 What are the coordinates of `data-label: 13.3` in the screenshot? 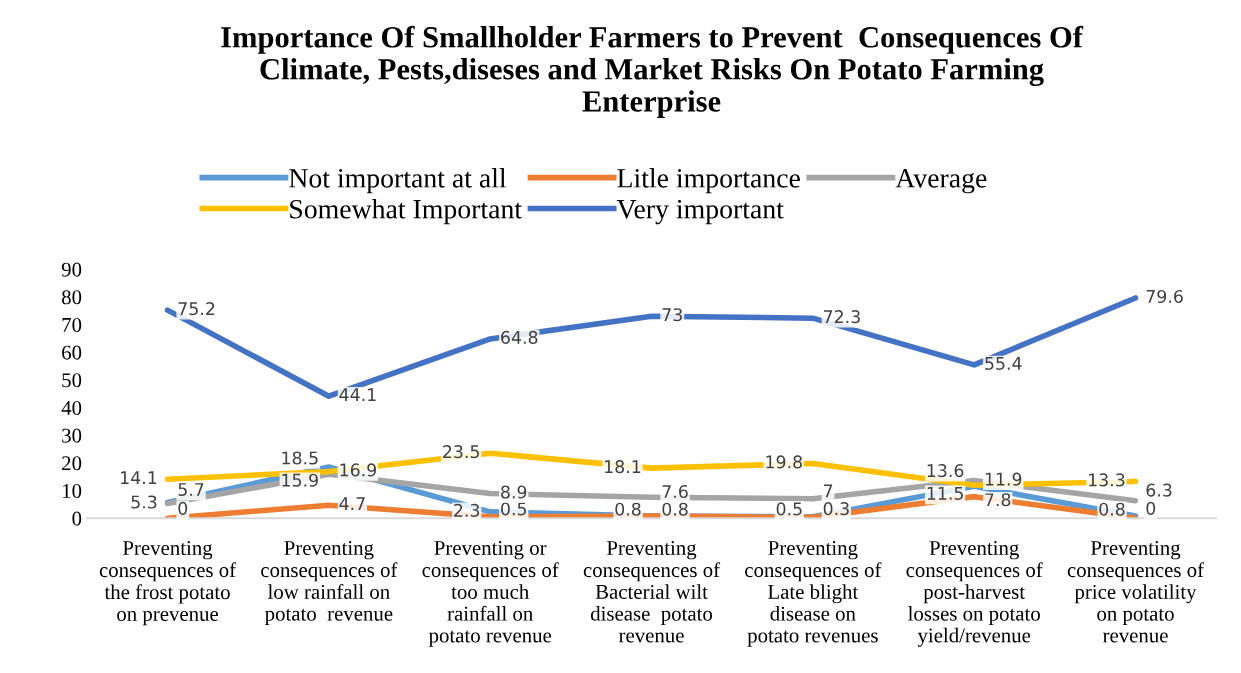 It's located at (1107, 480).